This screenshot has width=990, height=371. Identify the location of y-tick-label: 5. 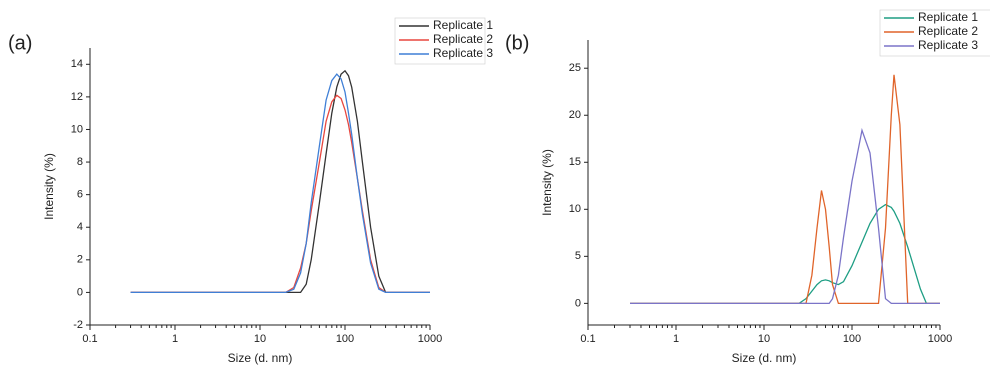
(578, 256).